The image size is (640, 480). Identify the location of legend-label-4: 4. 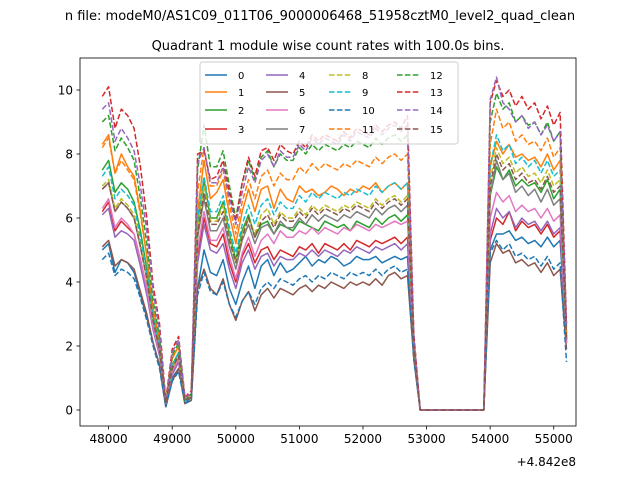
(302, 76).